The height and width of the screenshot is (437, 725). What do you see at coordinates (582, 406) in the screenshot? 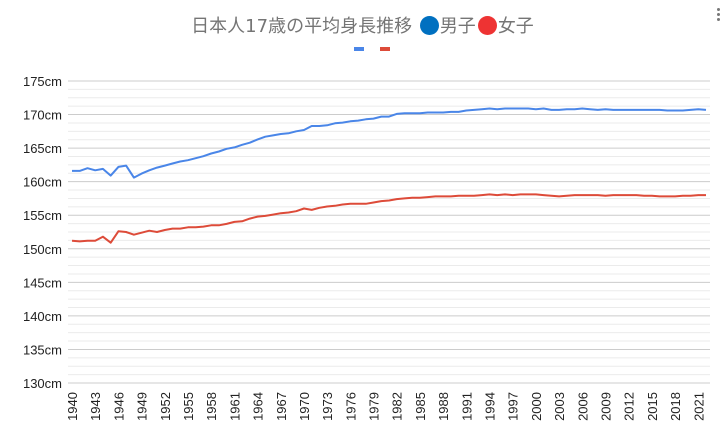
I see `x-tick-label: 2006` at bounding box center [582, 406].